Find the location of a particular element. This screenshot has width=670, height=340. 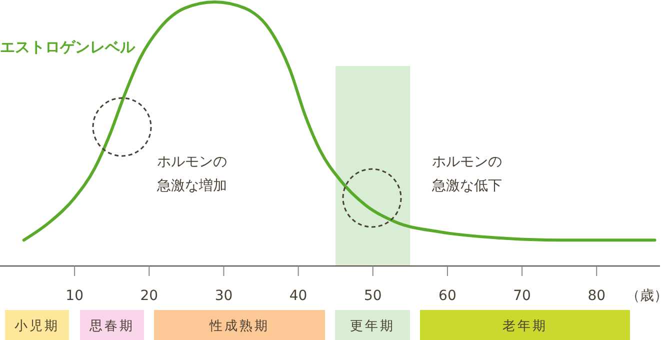

x-tick-label: 30 is located at coordinates (223, 296).